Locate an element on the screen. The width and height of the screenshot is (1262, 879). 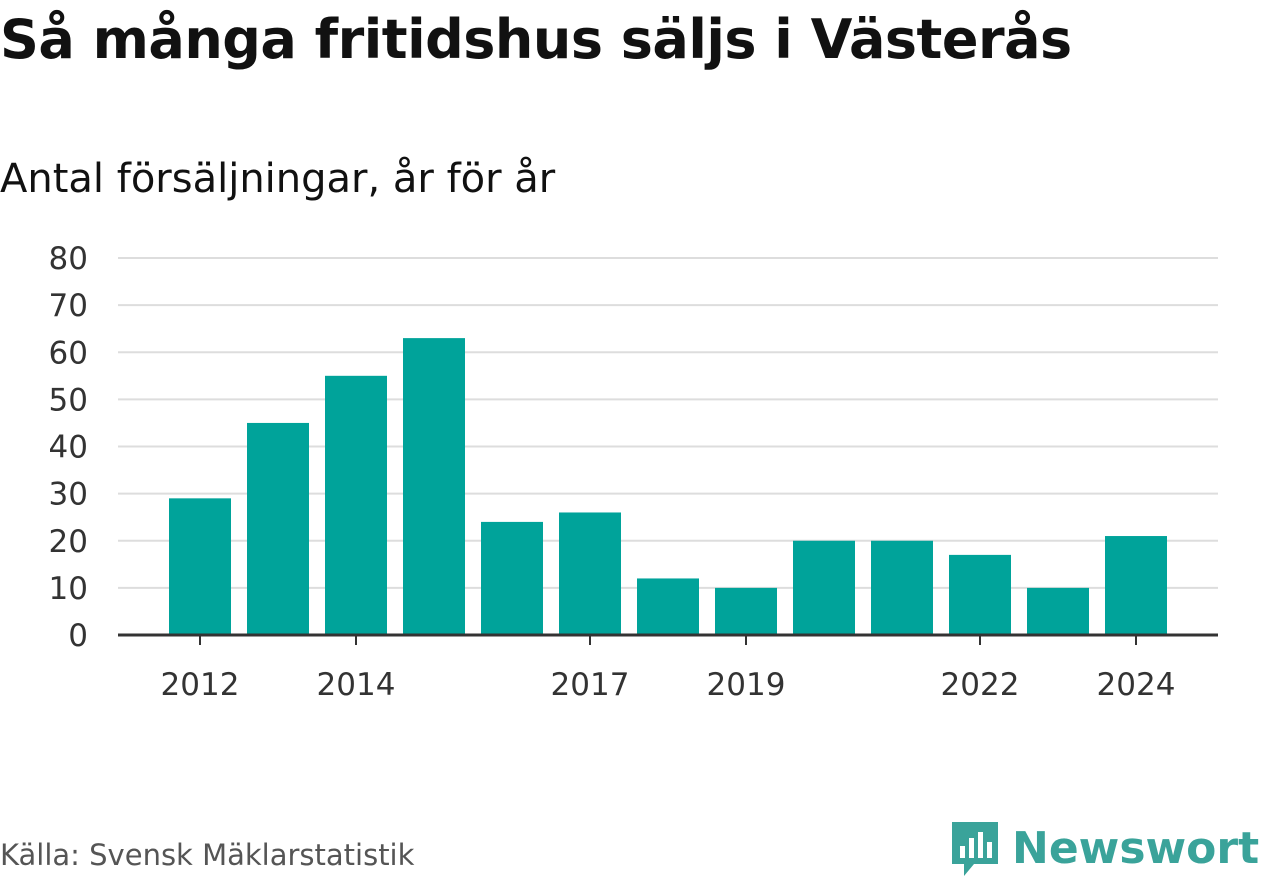
y-tick-label: 20 is located at coordinates (68, 542).